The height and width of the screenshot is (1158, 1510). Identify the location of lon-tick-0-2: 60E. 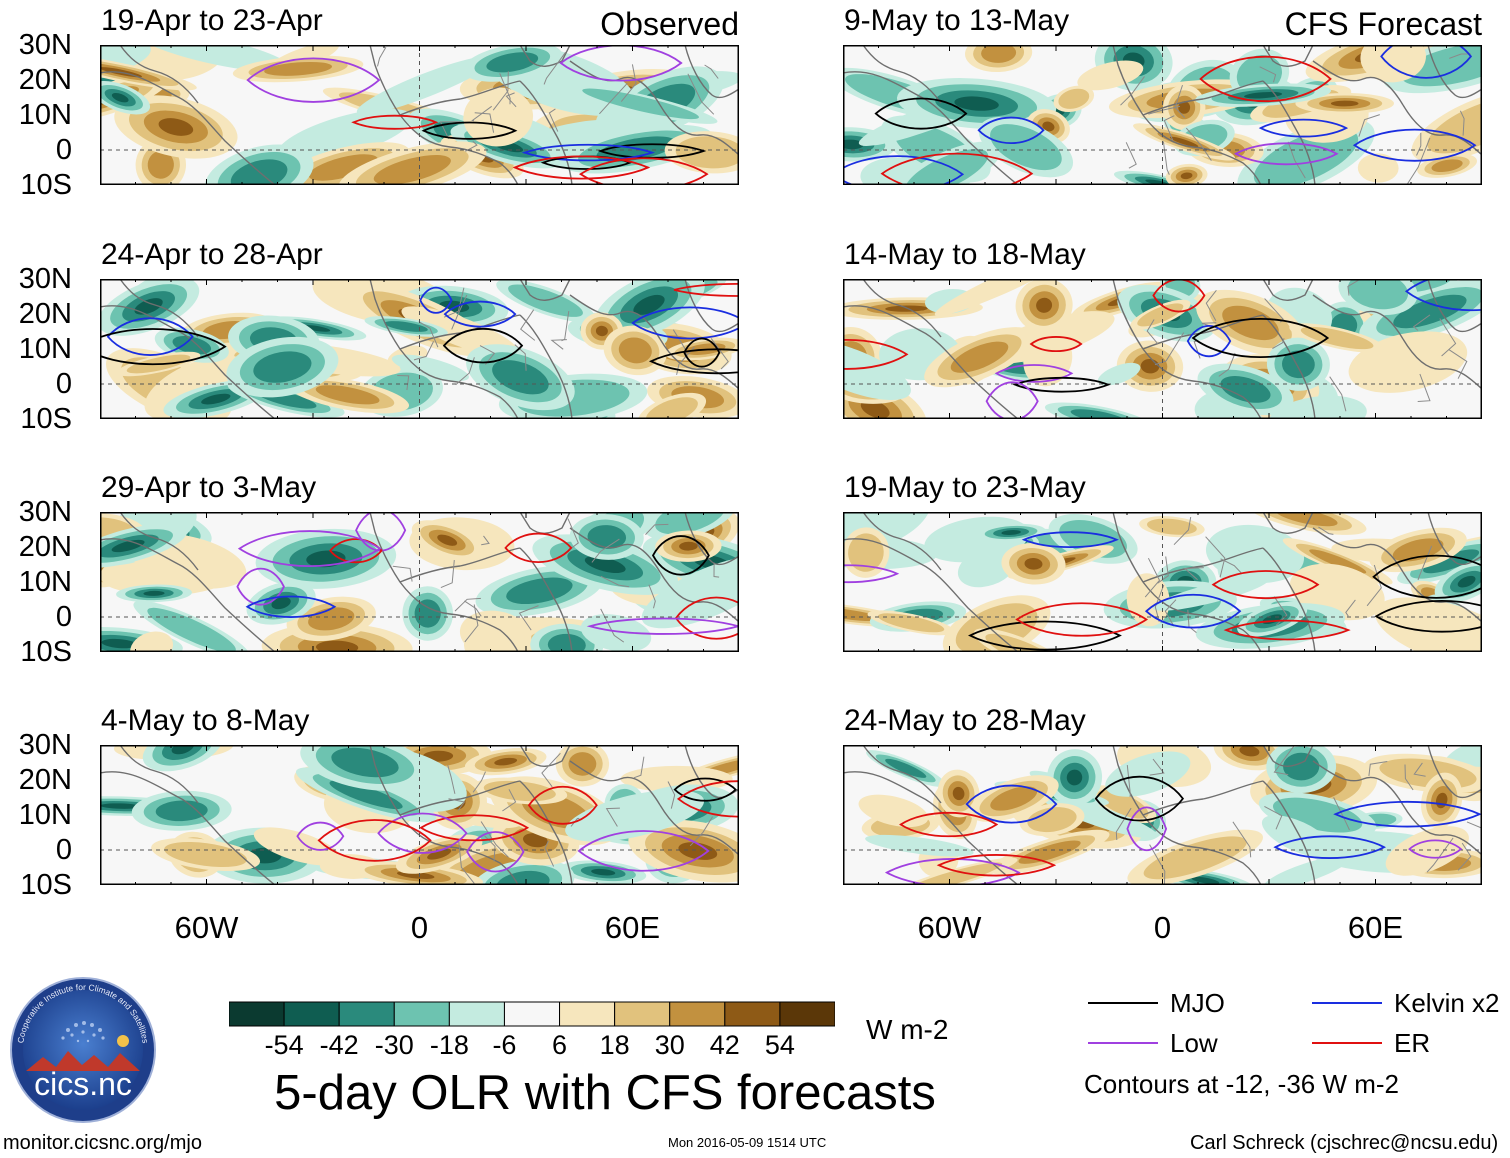
(632, 927).